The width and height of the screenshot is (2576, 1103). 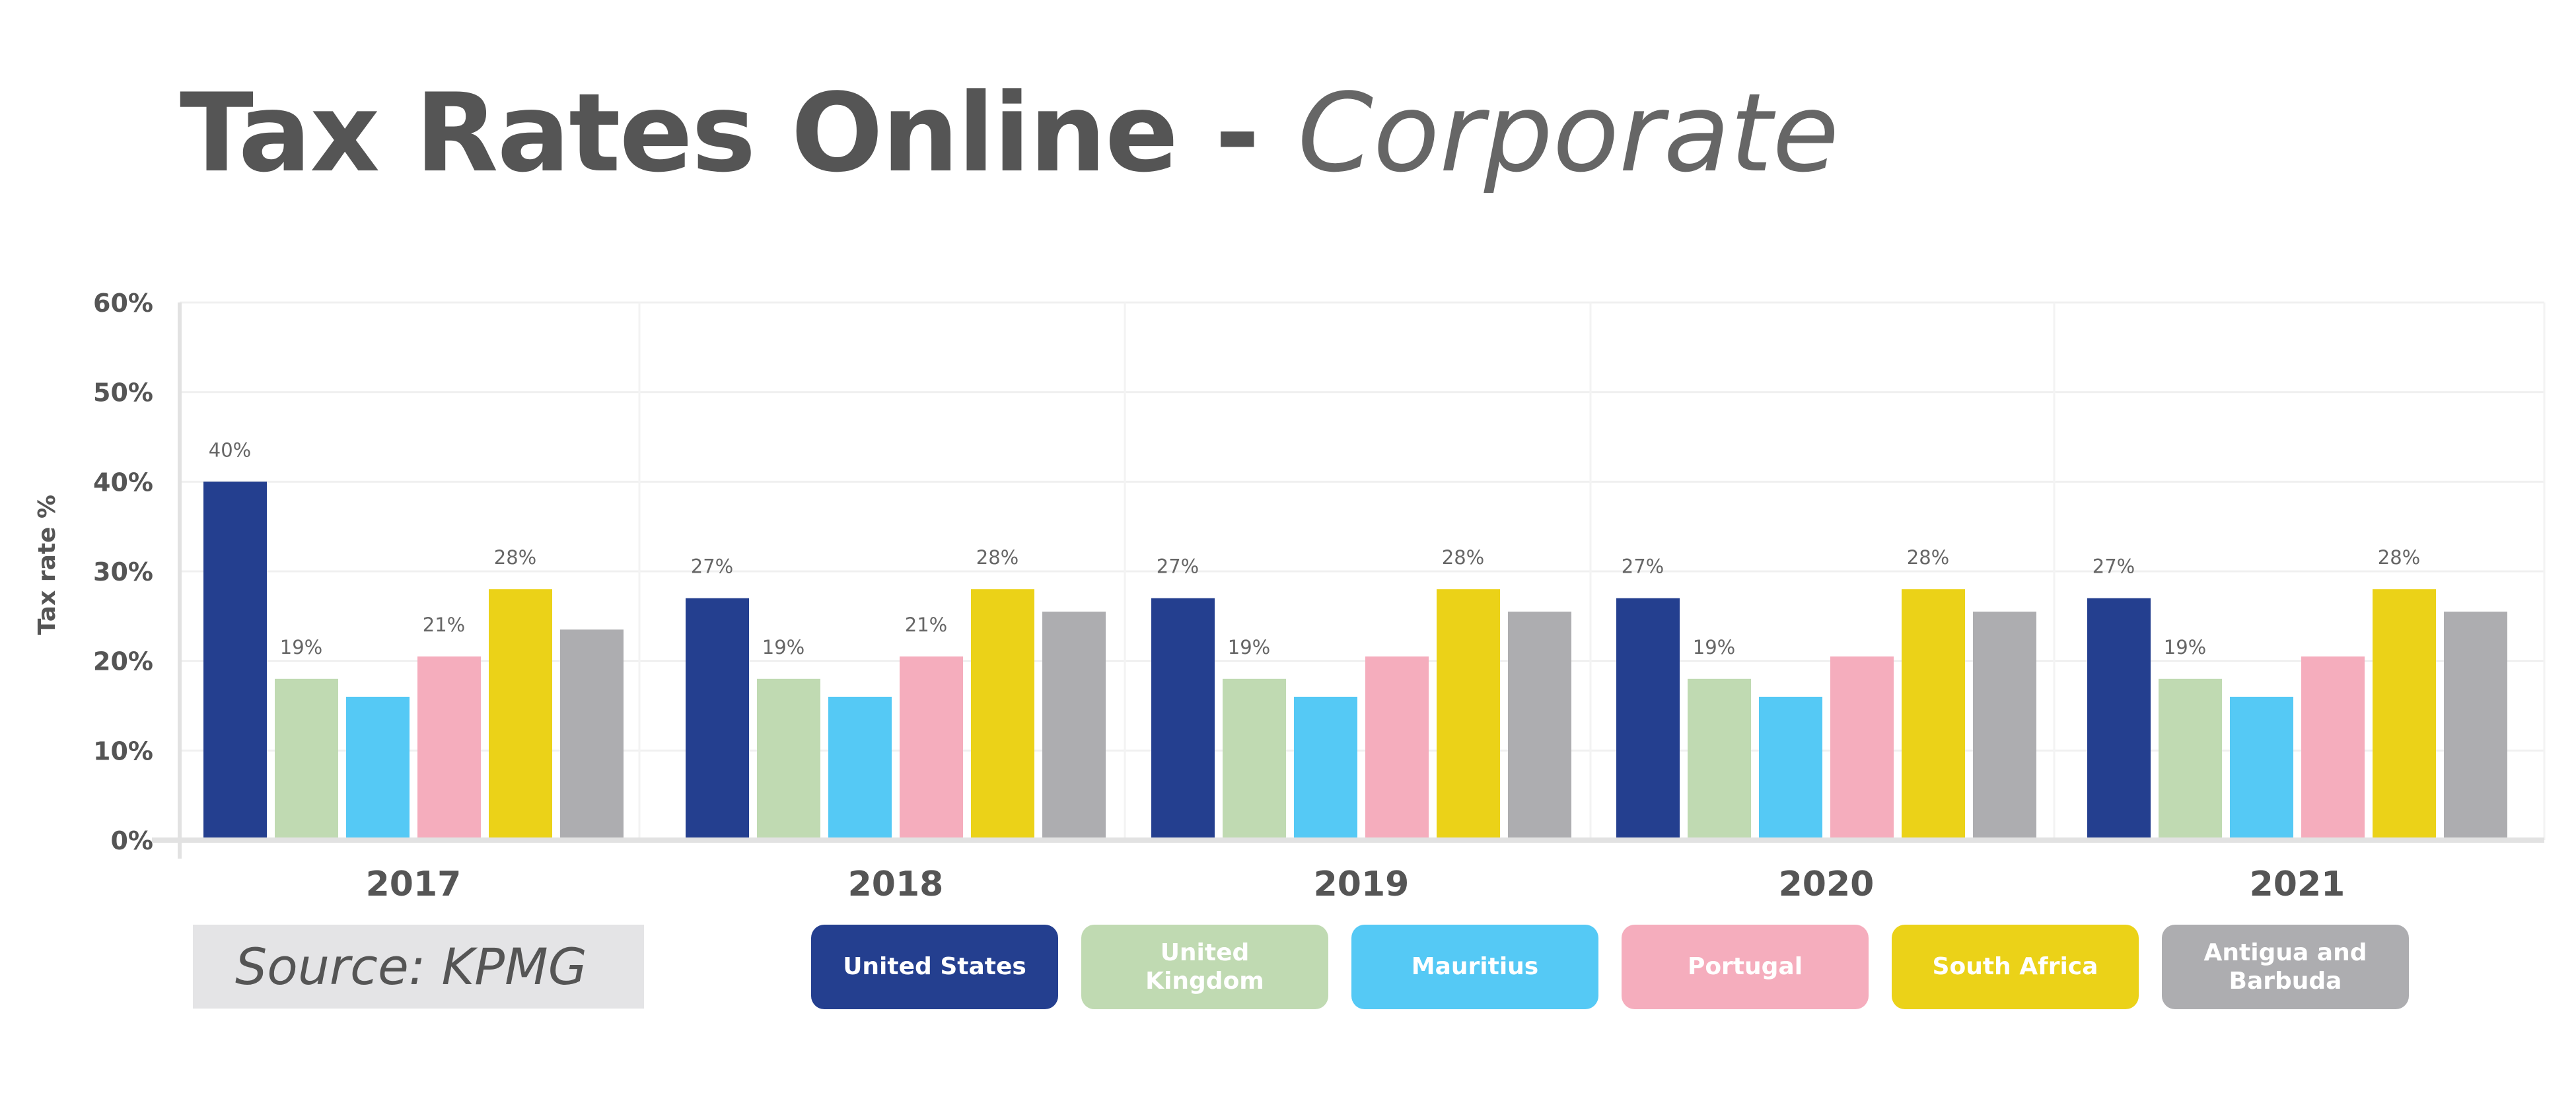 What do you see at coordinates (123, 751) in the screenshot?
I see `y-tick-label: 10%` at bounding box center [123, 751].